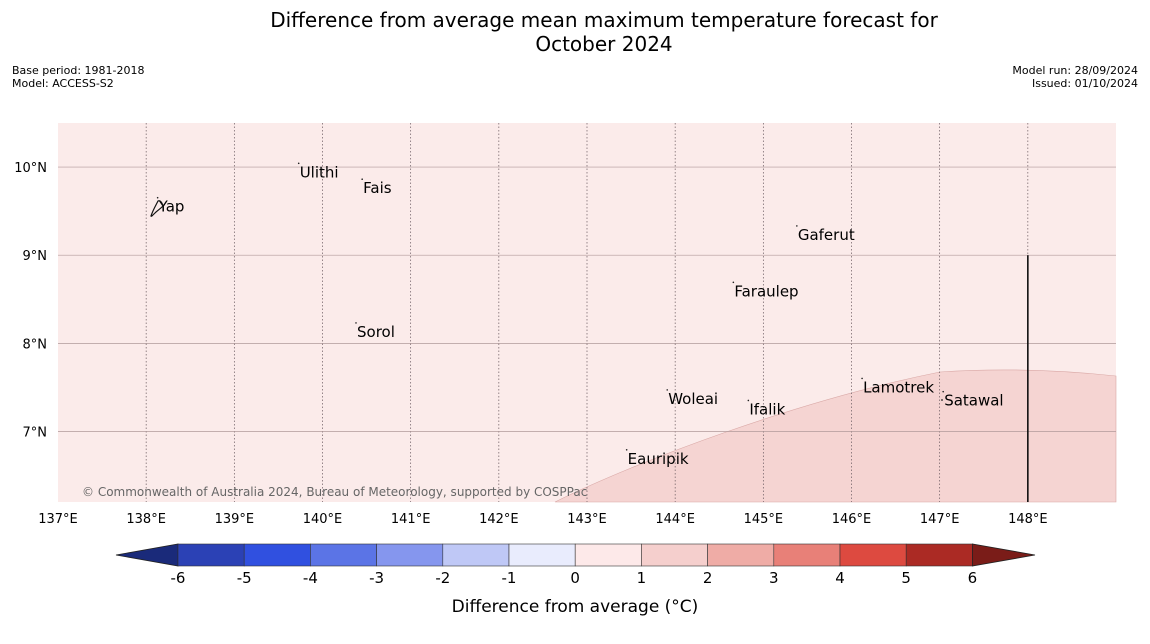  What do you see at coordinates (35, 344) in the screenshot?
I see `latitude-tick-label: 8°N` at bounding box center [35, 344].